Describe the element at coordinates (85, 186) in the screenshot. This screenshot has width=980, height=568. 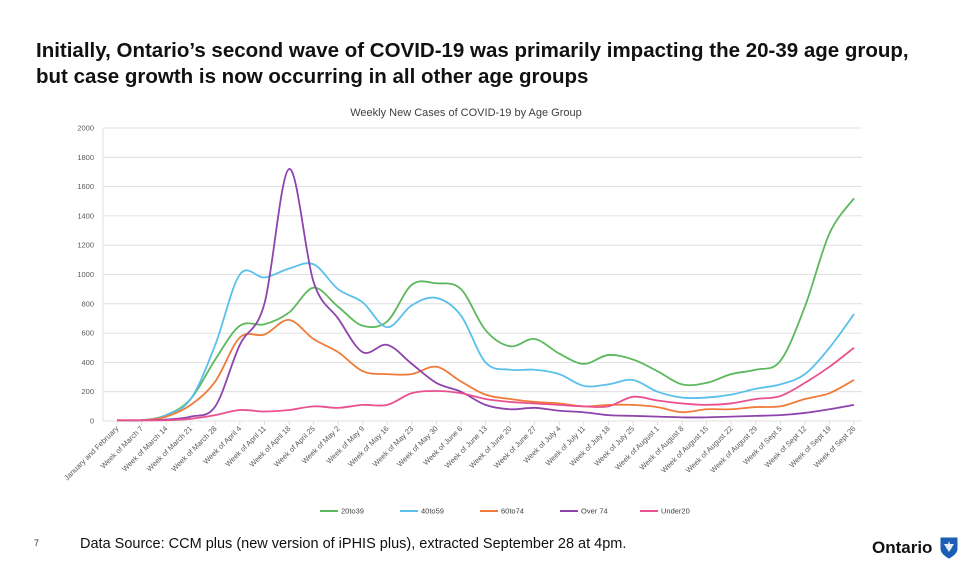
I see `y-tick-label: 1600` at that location.